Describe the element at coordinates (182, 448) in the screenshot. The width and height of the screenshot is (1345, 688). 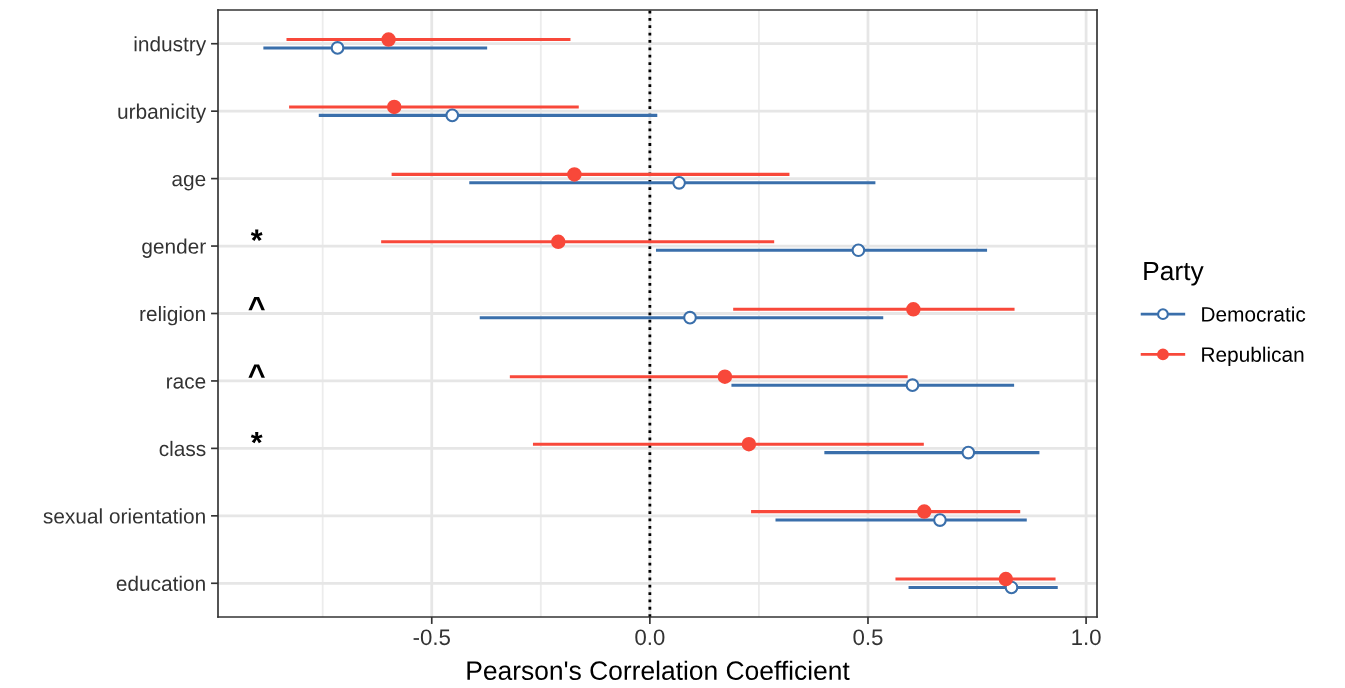
I see `y-tick-label: class` at that location.